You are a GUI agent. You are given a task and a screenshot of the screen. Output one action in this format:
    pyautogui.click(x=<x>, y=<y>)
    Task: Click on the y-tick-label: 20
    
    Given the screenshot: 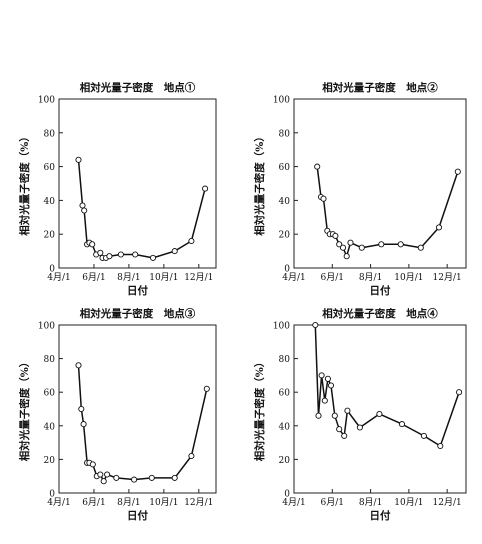 What is the action you would take?
    pyautogui.click(x=285, y=461)
    